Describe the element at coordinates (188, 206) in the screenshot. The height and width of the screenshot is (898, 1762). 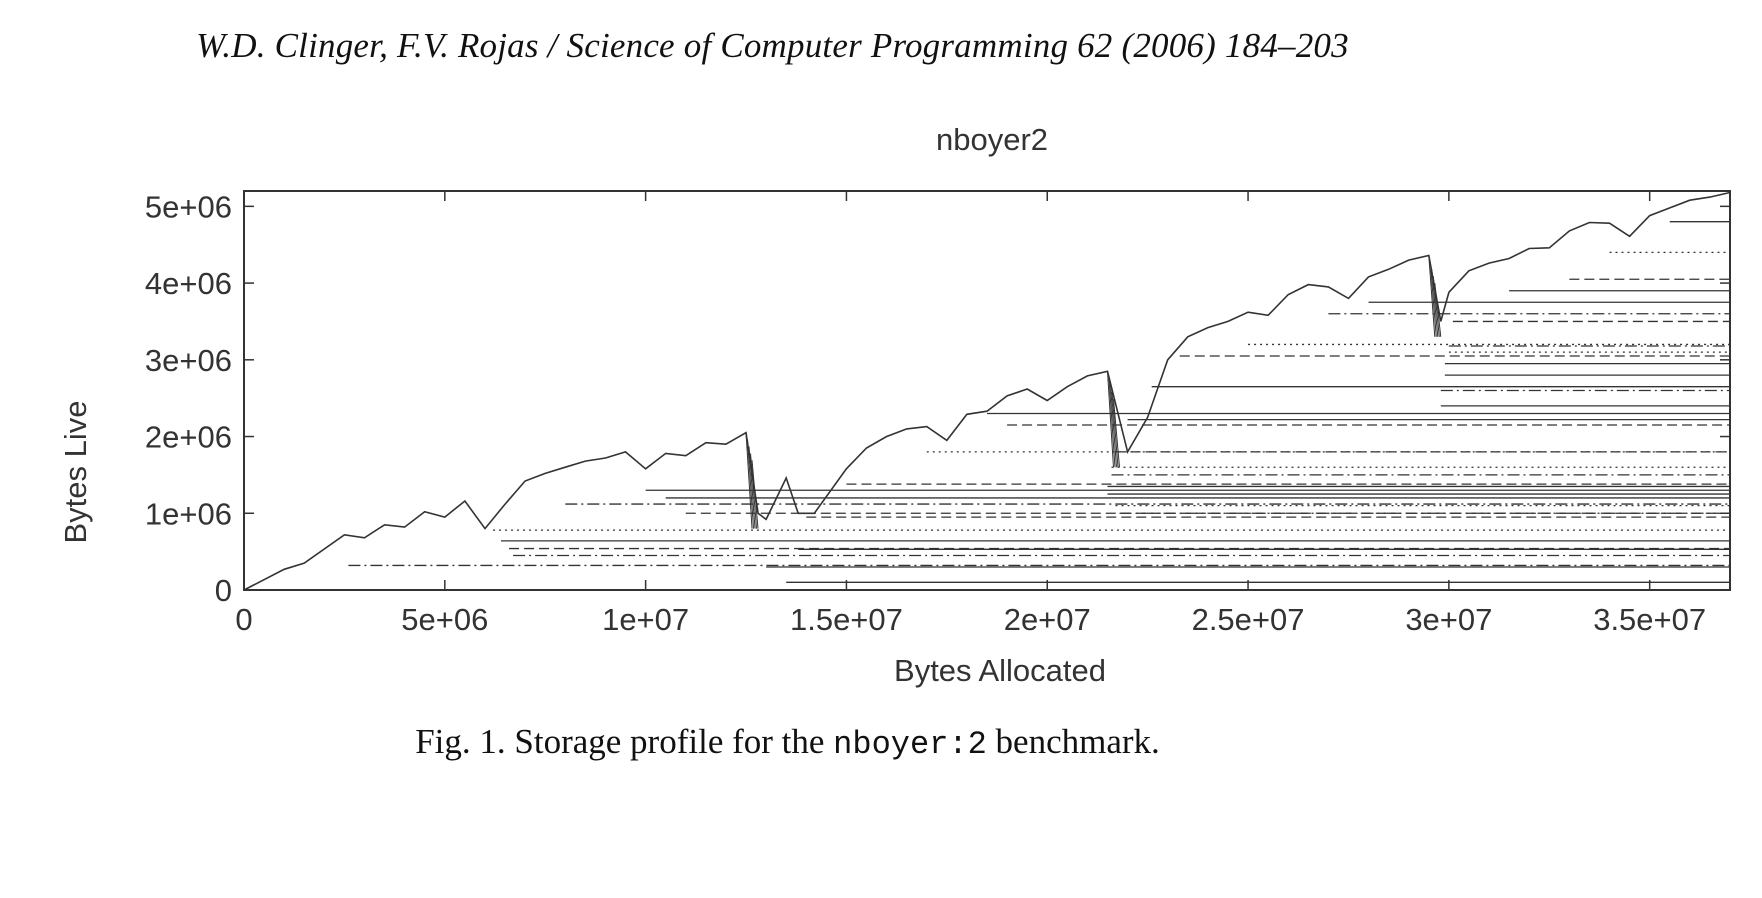
I see `y-tick-label: 5e+06` at that location.